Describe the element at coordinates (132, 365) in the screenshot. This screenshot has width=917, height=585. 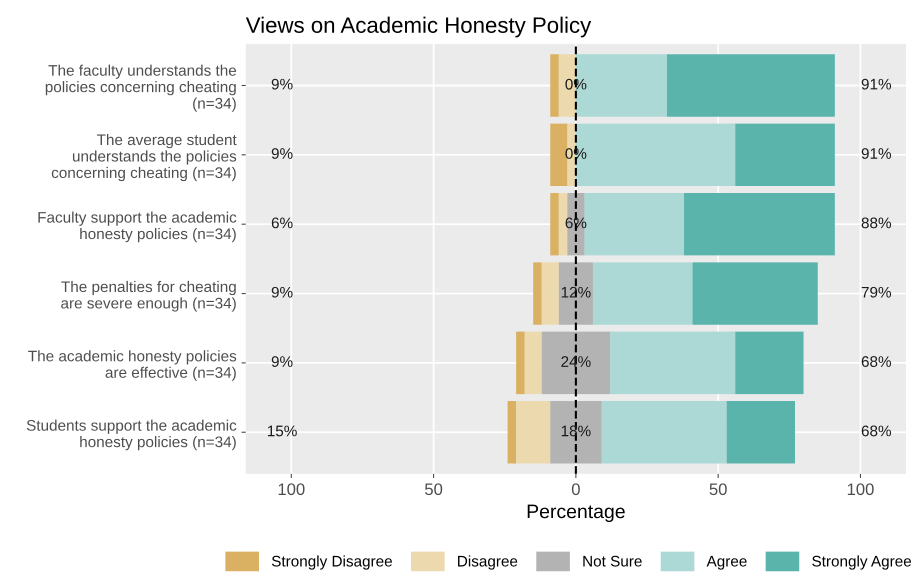
I see `y-tick-label: The academic honesty policies are effective (n=34)` at that location.